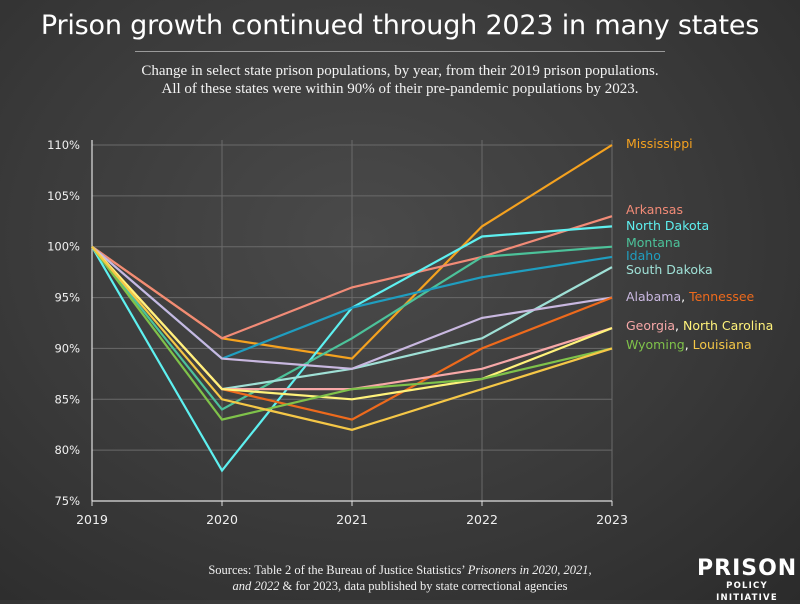 Image resolution: width=800 pixels, height=604 pixels. Describe the element at coordinates (747, 592) in the screenshot. I see `logo-word-policy-initiative: POLICY INITIATIVE` at that location.